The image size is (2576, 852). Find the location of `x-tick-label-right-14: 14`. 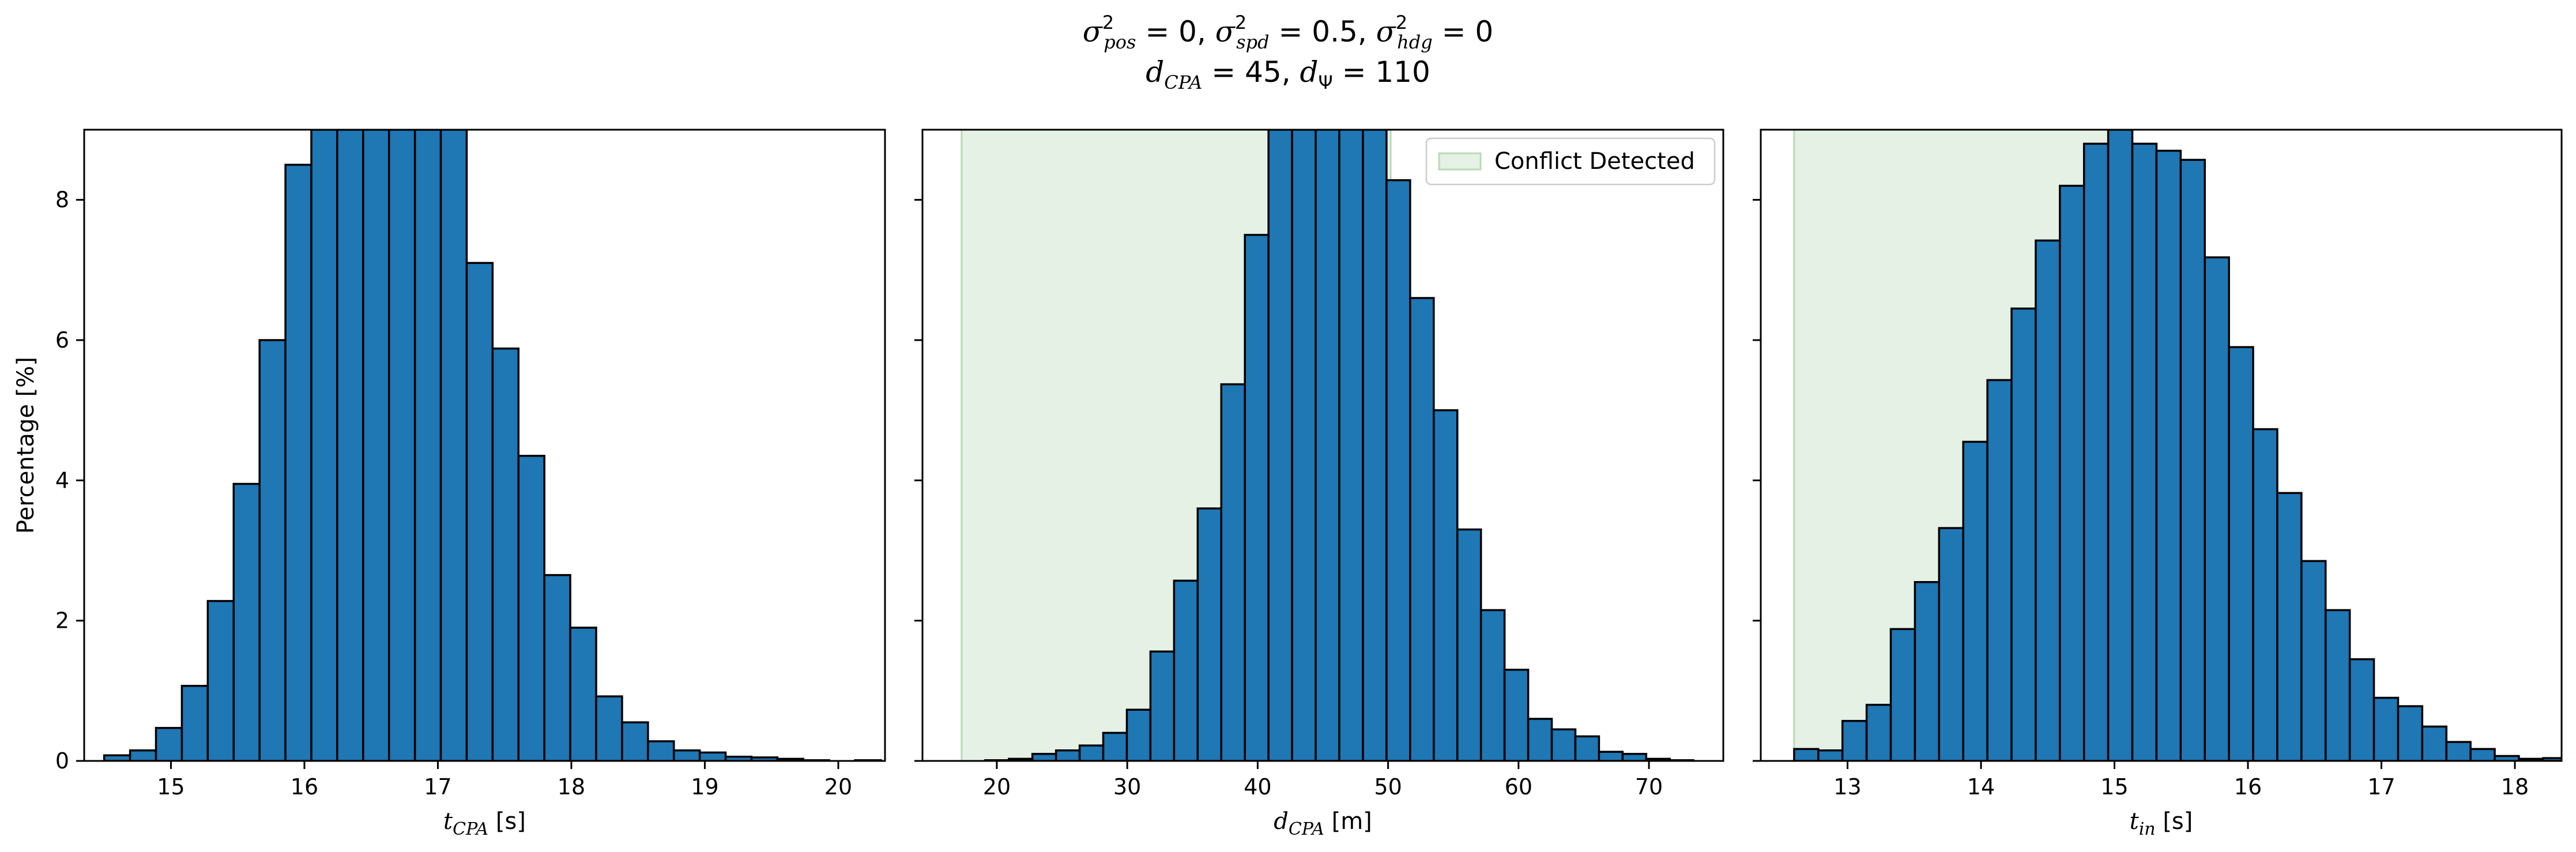

x-tick-label-right-14: 14 is located at coordinates (1981, 787).